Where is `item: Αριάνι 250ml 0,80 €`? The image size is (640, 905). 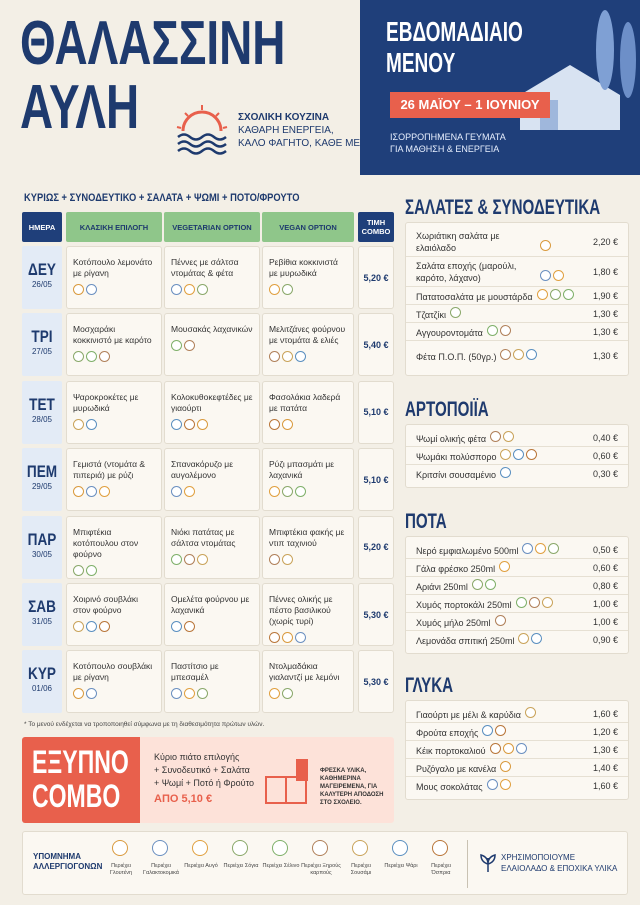 item: Αριάνι 250ml 0,80 € is located at coordinates (517, 586).